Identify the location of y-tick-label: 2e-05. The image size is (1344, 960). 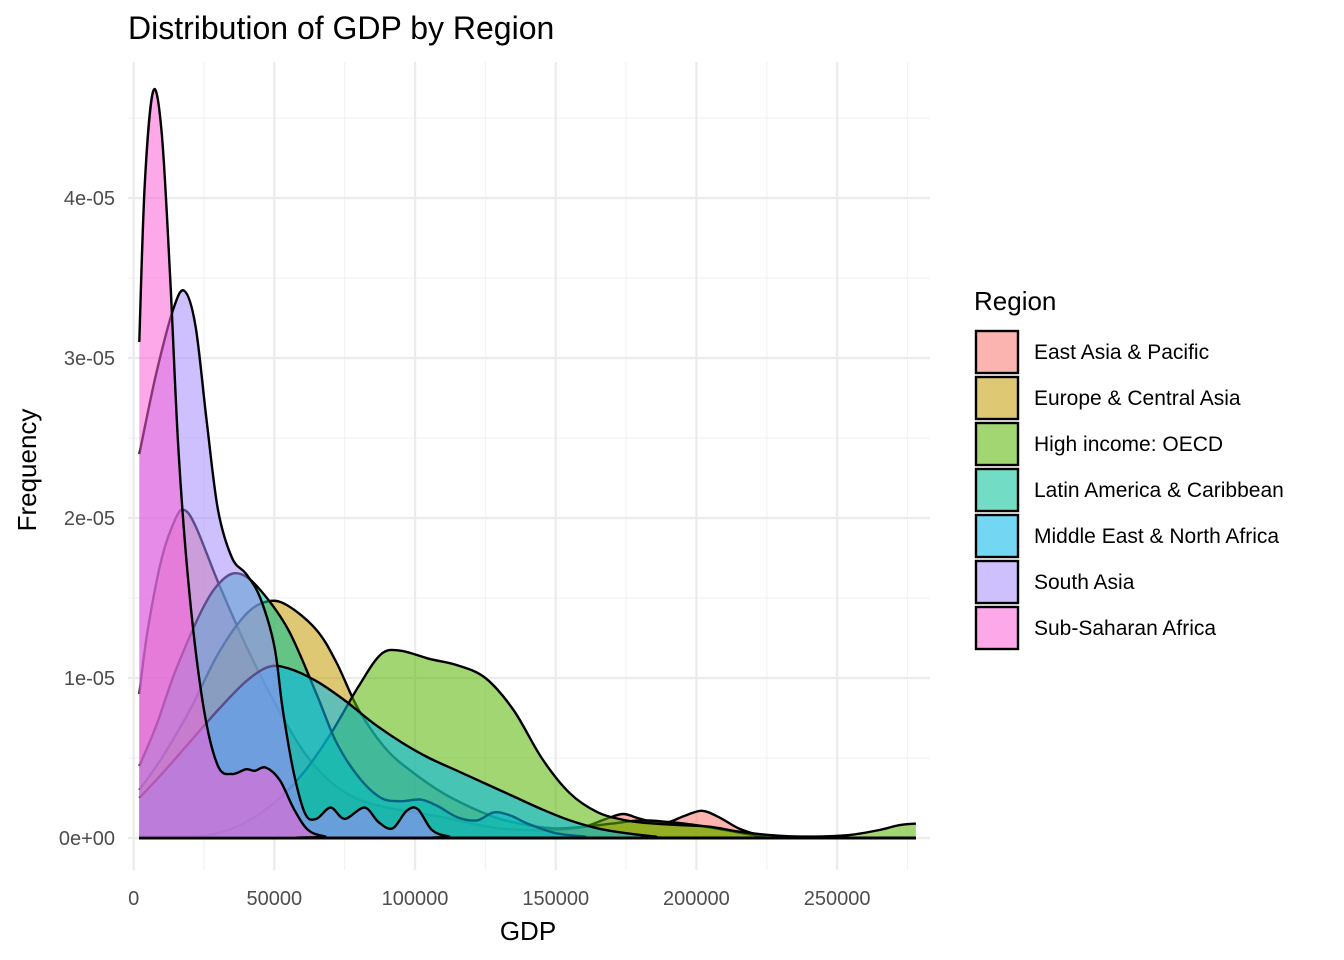
(89, 519).